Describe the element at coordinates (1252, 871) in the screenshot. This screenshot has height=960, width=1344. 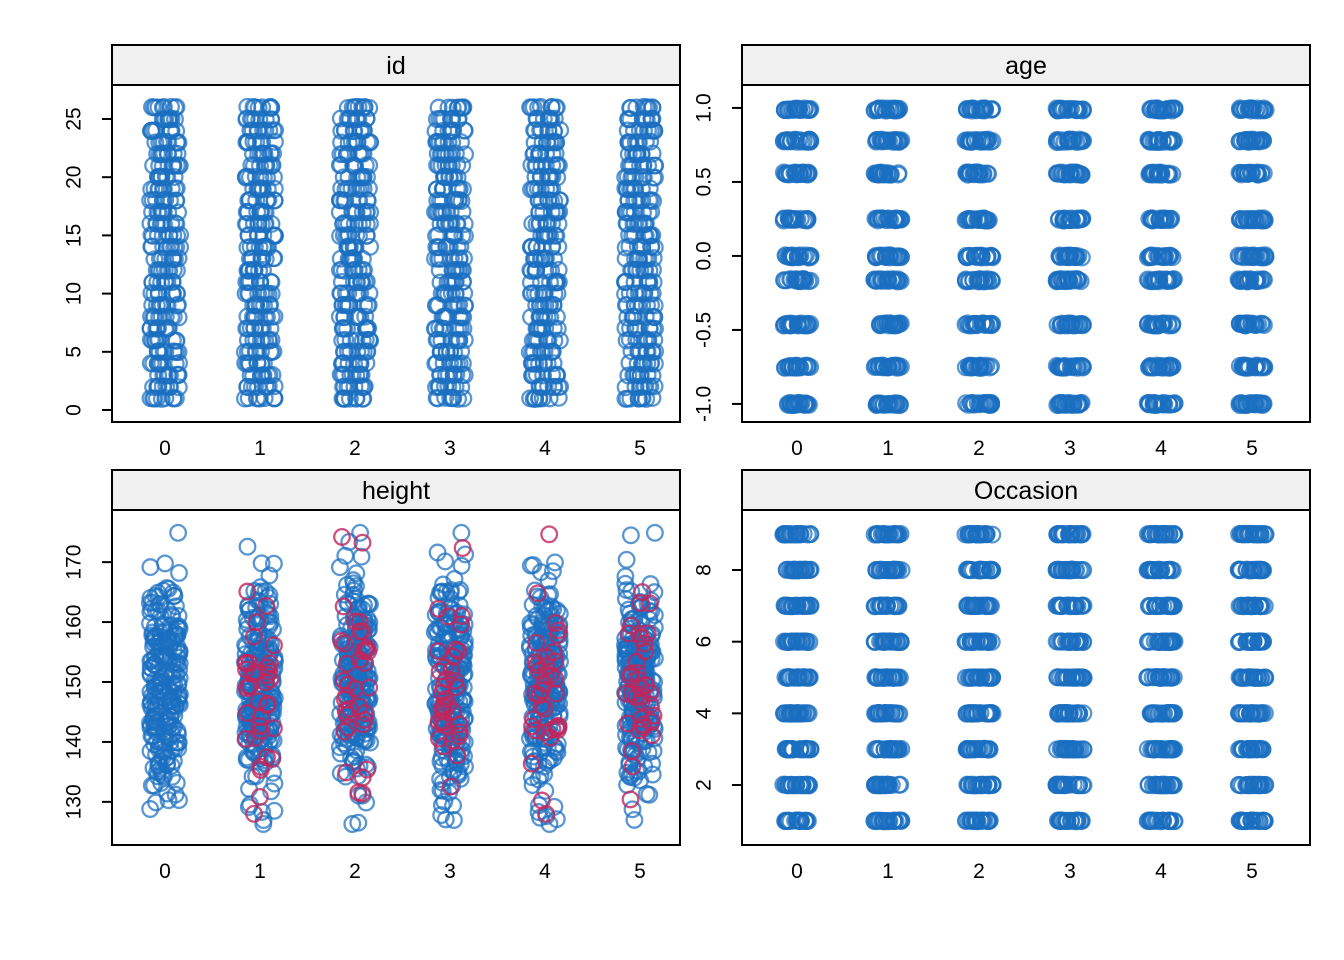
I see `x-tick-label: 5` at that location.